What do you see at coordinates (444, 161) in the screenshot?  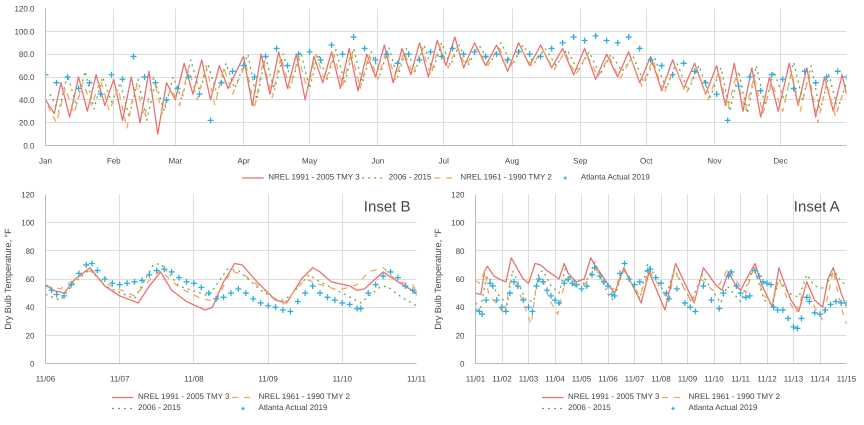 I see `x-tick-label: Jul` at bounding box center [444, 161].